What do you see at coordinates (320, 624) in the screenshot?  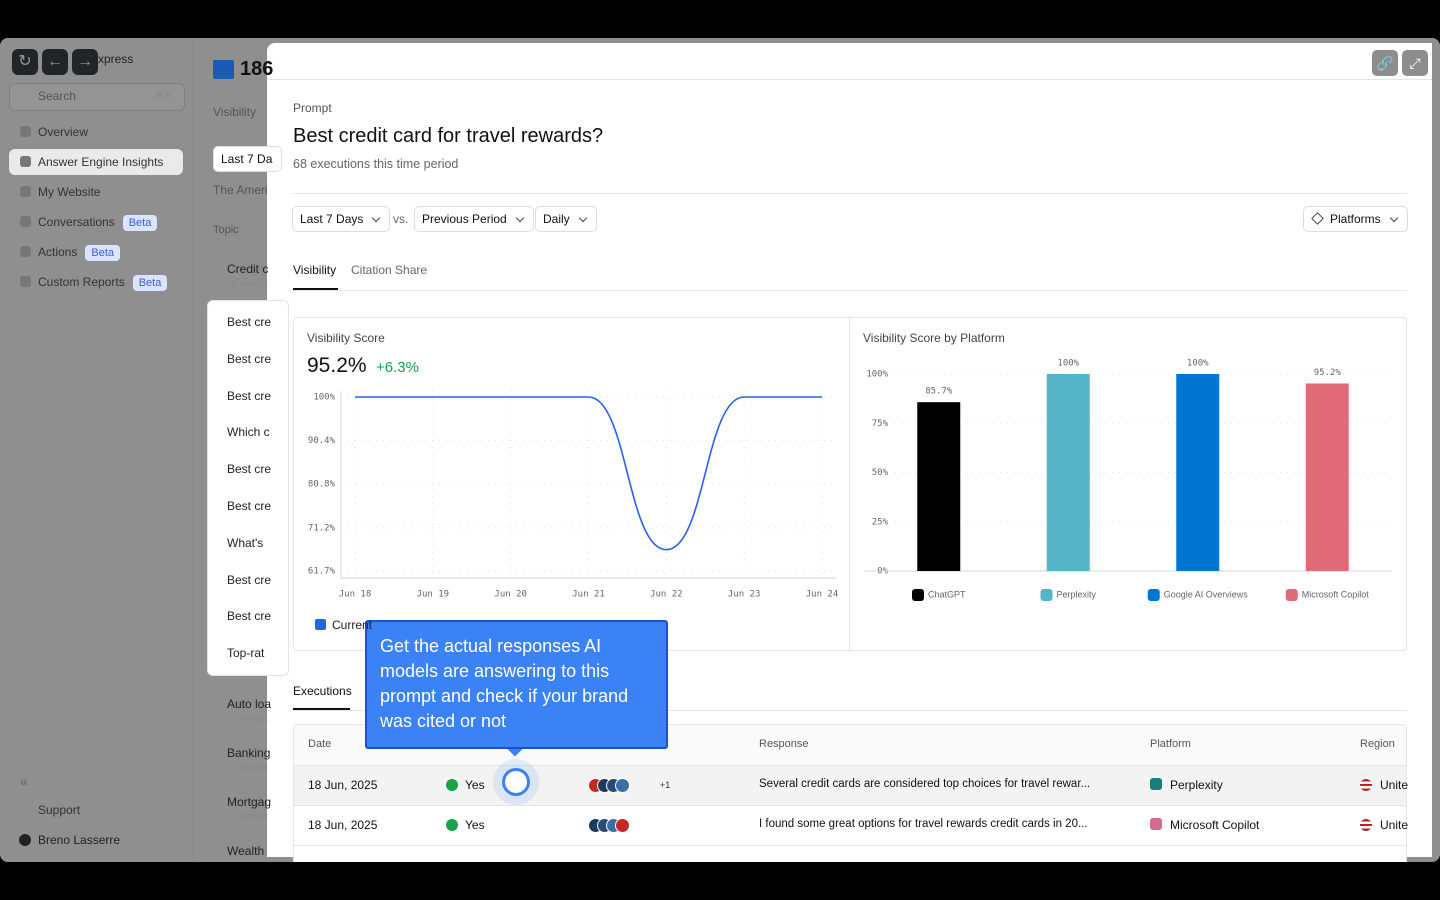 I see `legend-checkbox` at bounding box center [320, 624].